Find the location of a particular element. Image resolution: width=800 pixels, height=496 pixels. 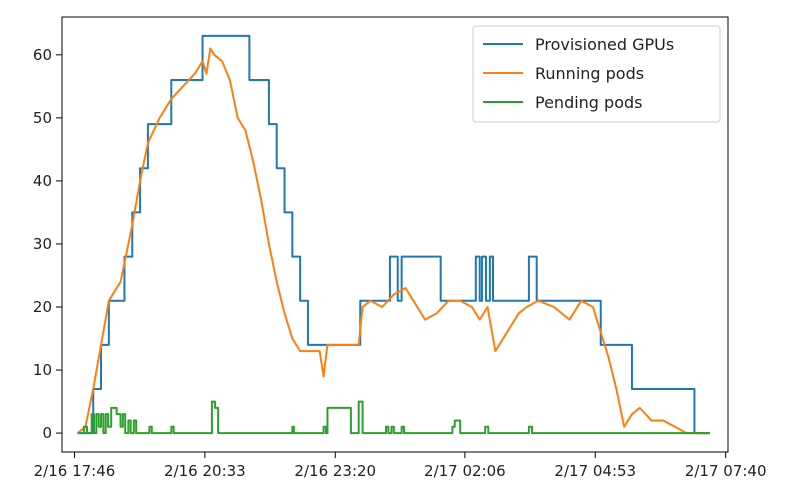

y-tick-label: 40 is located at coordinates (42, 181).